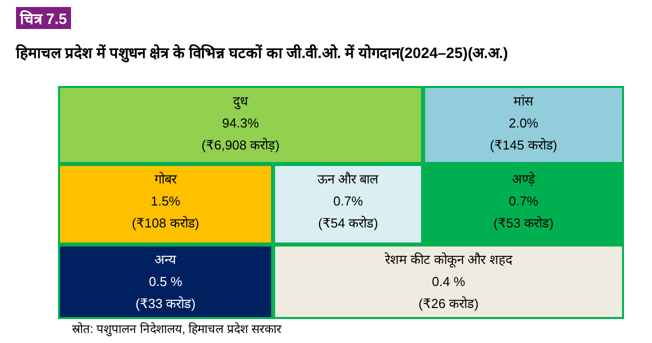 Image resolution: width=652 pixels, height=343 pixels. Describe the element at coordinates (165, 282) in the screenshot. I see `data-label: 0.5 %` at that location.